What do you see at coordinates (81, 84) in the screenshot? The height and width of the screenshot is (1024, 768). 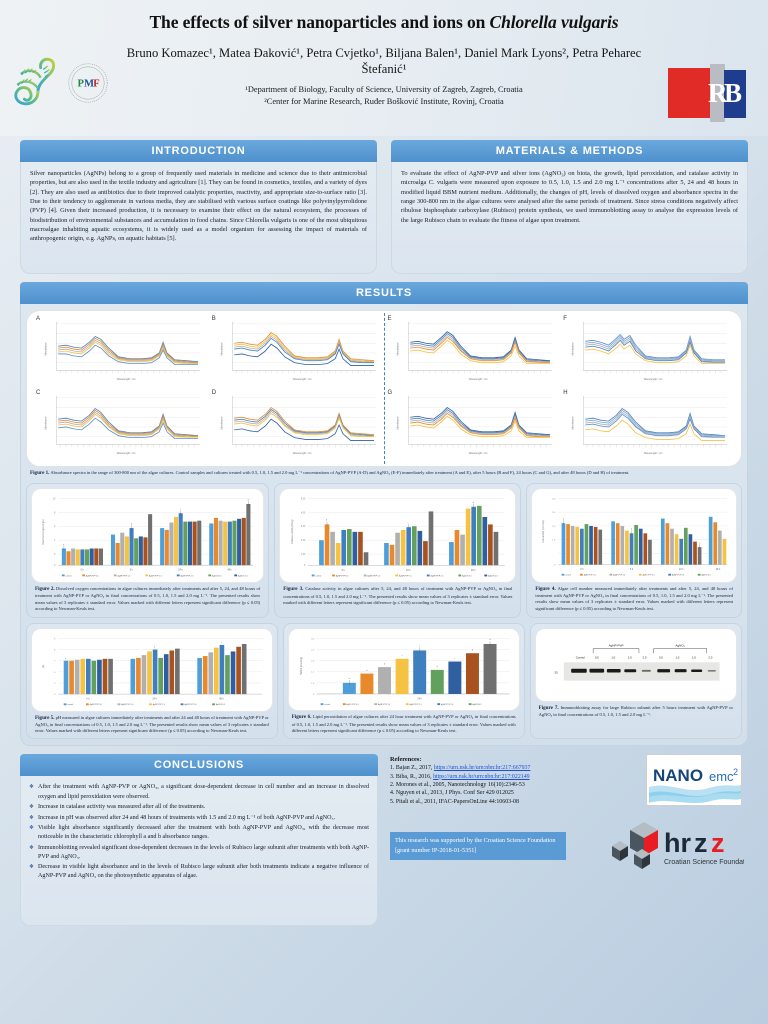 I see `svg-text: P` at bounding box center [81, 84].